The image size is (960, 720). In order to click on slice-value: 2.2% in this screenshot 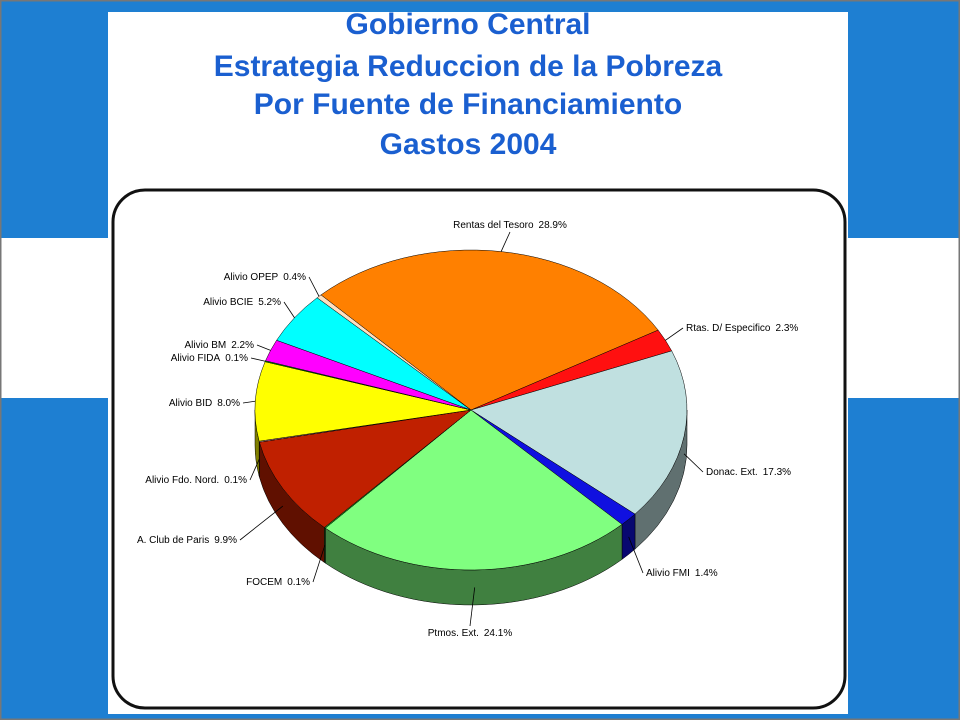, I will do `click(242, 345)`.